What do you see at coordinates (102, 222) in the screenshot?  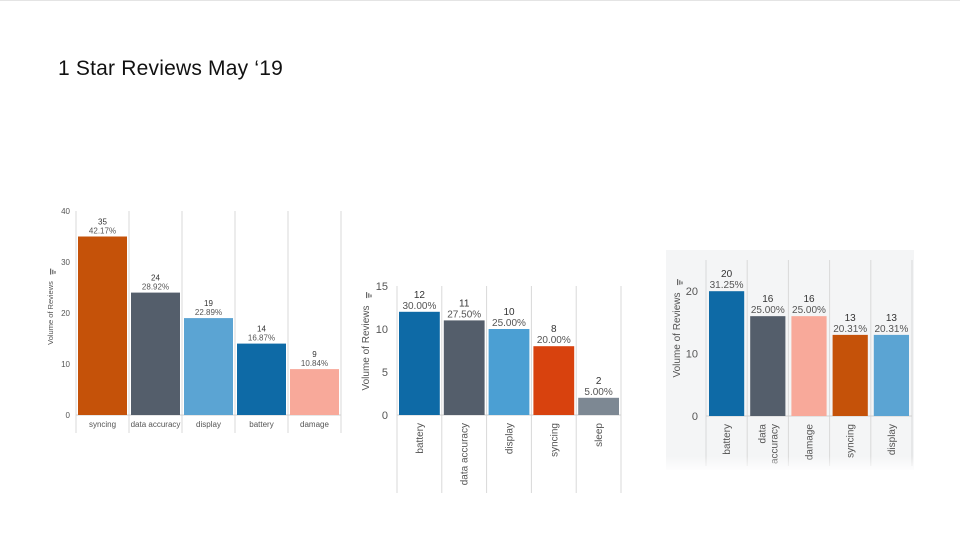 I see `bar-value-label: 35` at bounding box center [102, 222].